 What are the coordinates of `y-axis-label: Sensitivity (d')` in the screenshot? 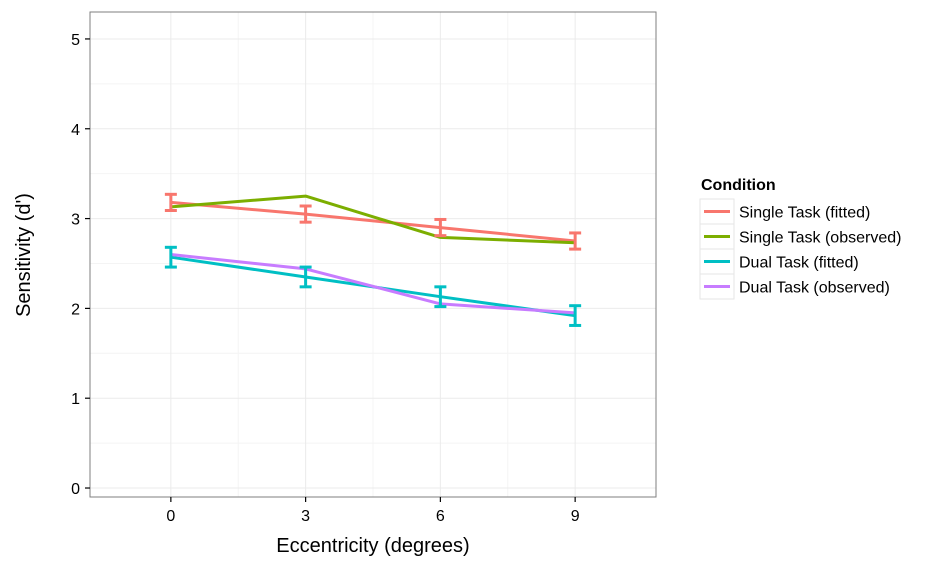 It's located at (24, 255).